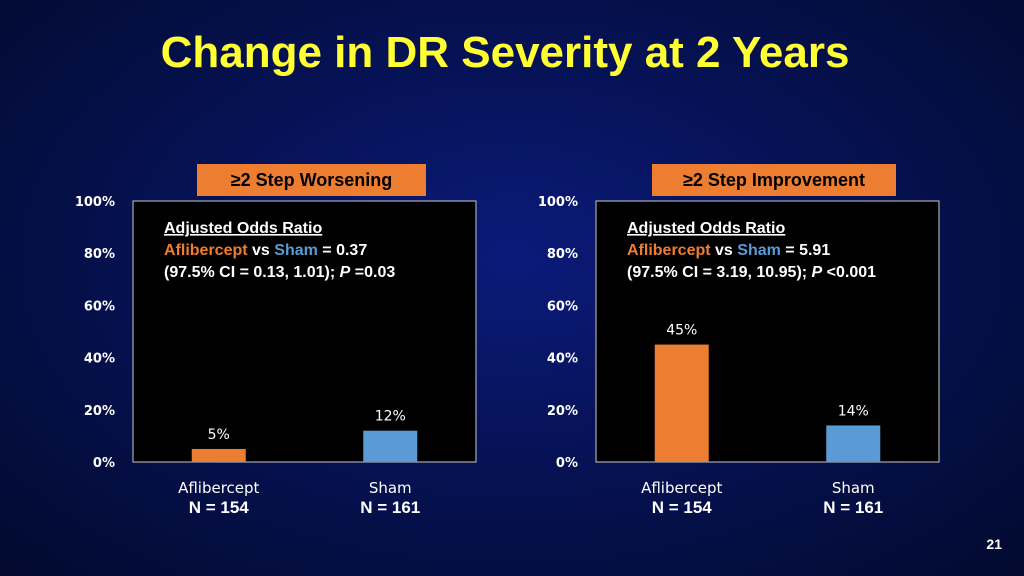 The width and height of the screenshot is (1024, 576). Describe the element at coordinates (849, 272) in the screenshot. I see `p-value: <0.001` at that location.